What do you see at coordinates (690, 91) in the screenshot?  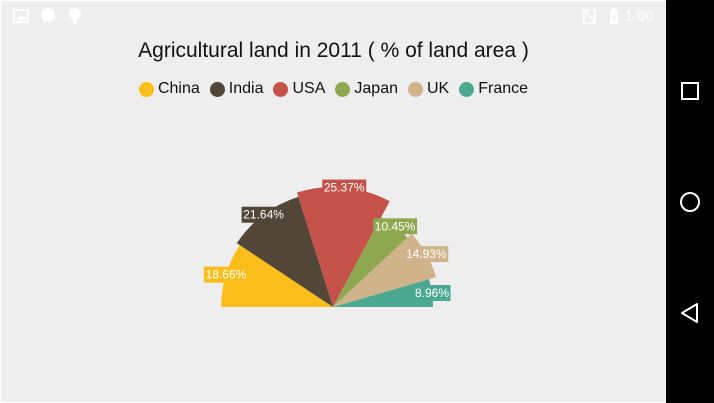 I see `recents-square-icon` at bounding box center [690, 91].